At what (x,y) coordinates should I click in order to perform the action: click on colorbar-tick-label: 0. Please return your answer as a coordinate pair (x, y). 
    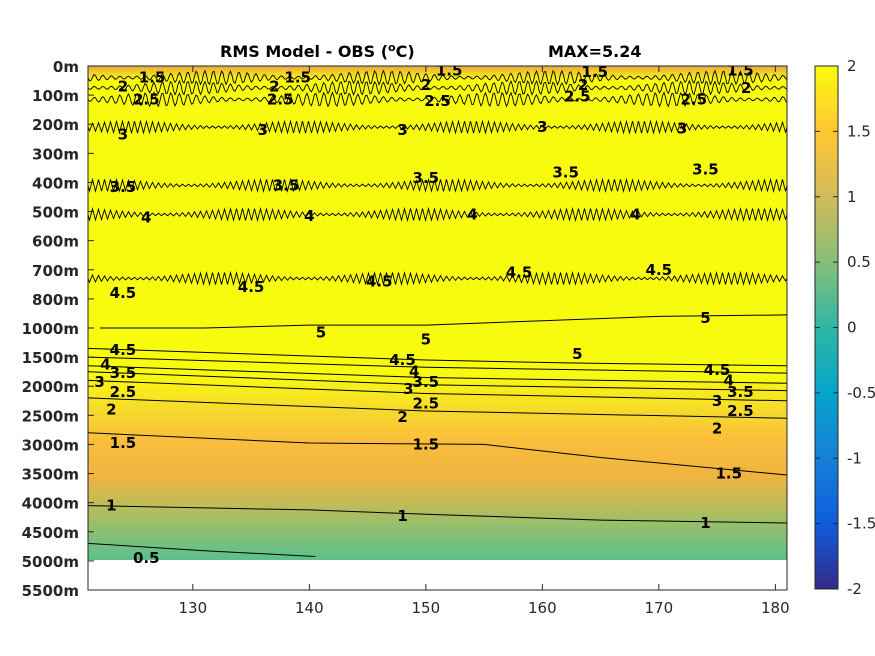
    Looking at the image, I should click on (852, 328).